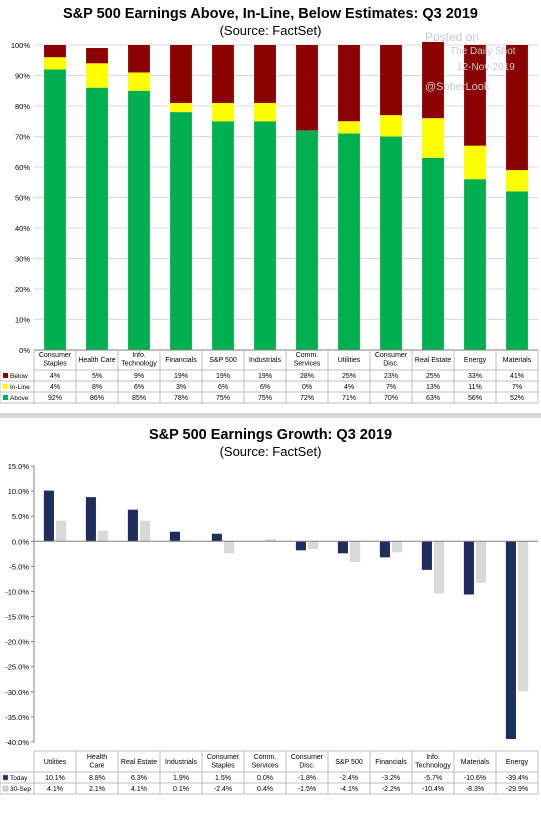  I want to click on legend-label: 30-Sep, so click(20, 789).